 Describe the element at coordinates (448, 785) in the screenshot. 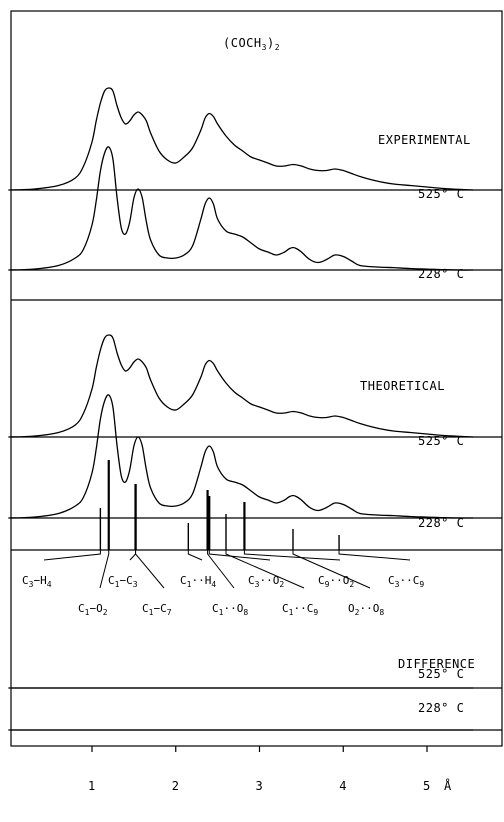

I see `x-axis-unit: Å` at that location.